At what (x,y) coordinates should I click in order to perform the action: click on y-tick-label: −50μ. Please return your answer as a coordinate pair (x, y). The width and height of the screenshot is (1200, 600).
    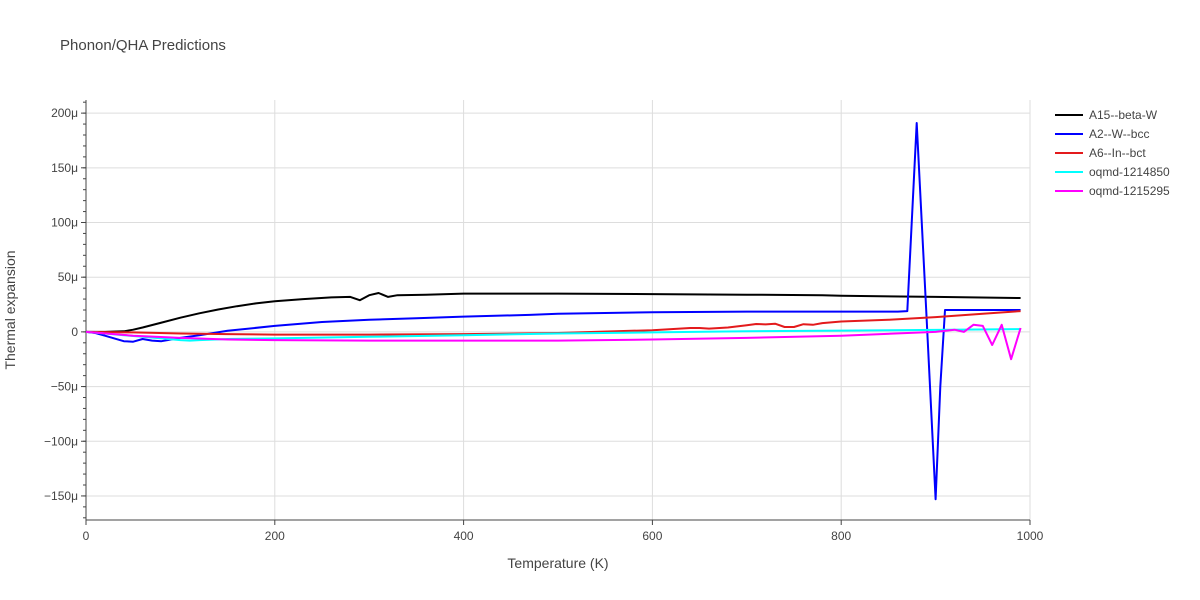
    Looking at the image, I should click on (64, 387).